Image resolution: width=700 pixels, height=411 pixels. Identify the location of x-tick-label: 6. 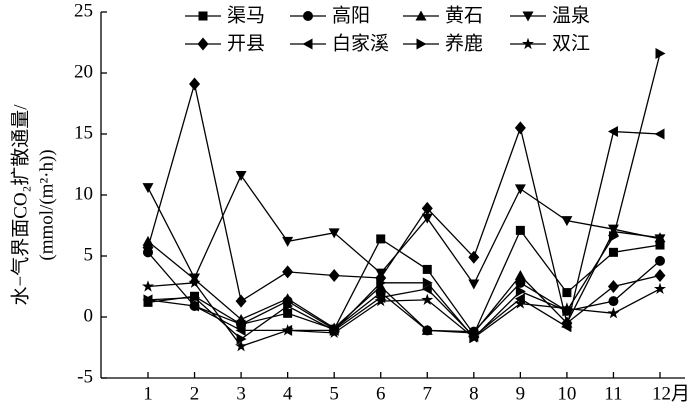
(381, 393).